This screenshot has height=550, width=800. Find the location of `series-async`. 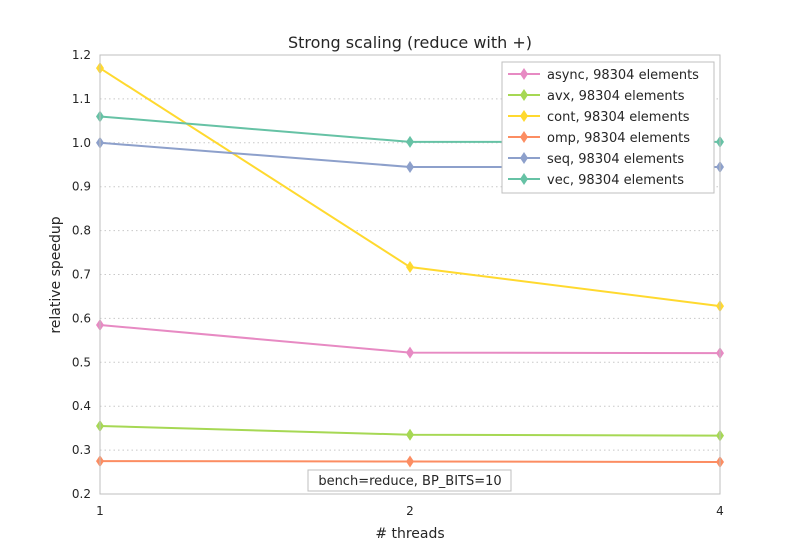

series-async is located at coordinates (410, 339).